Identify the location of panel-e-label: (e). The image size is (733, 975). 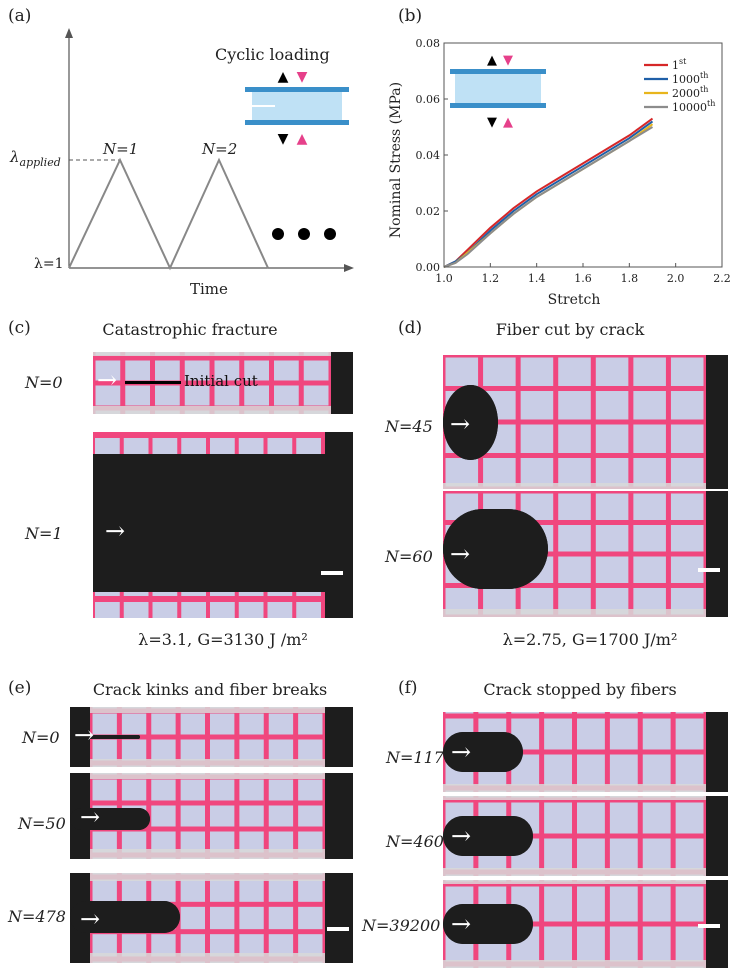
(20, 688).